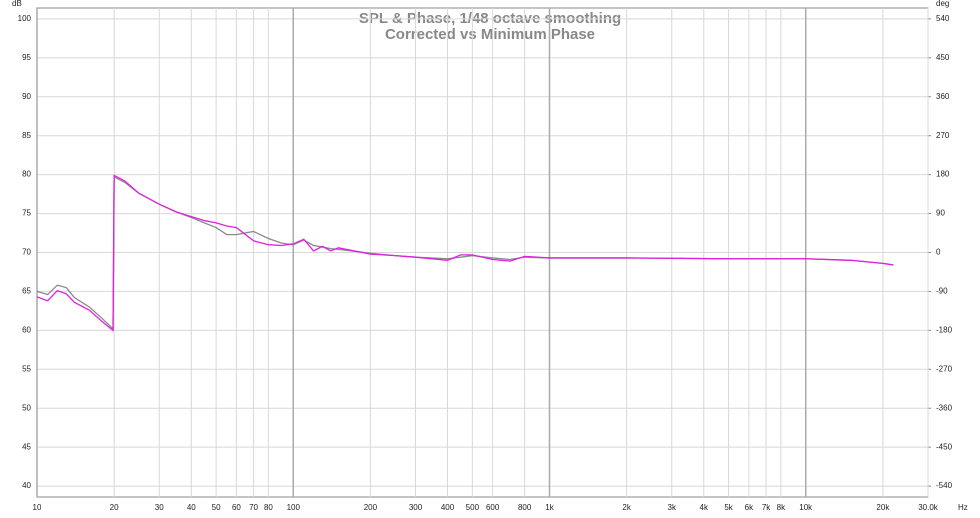 This screenshot has height=518, width=980. Describe the element at coordinates (944, 407) in the screenshot. I see `y2-tick-label: -360` at that location.